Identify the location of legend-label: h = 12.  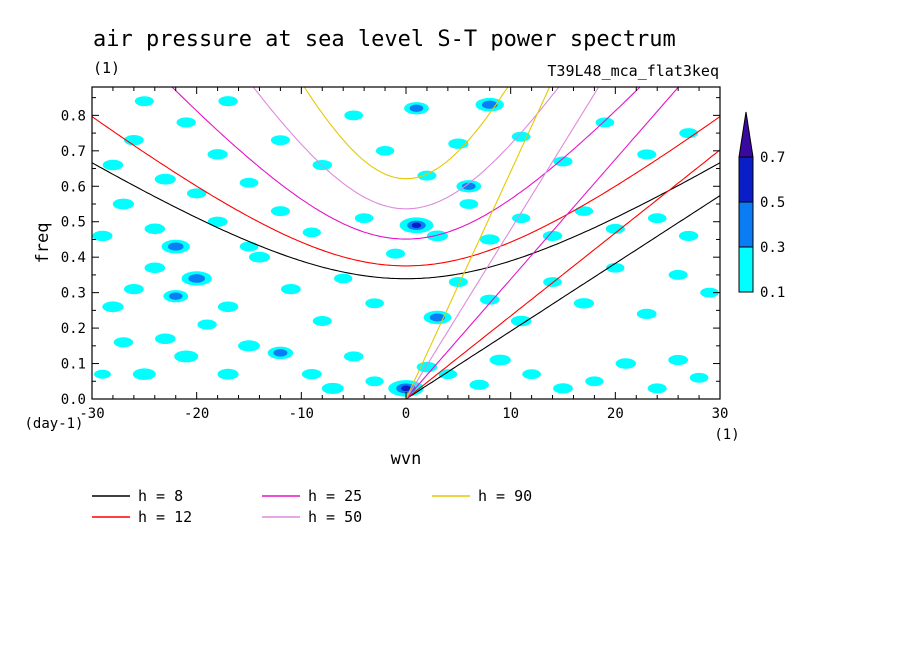
(165, 517).